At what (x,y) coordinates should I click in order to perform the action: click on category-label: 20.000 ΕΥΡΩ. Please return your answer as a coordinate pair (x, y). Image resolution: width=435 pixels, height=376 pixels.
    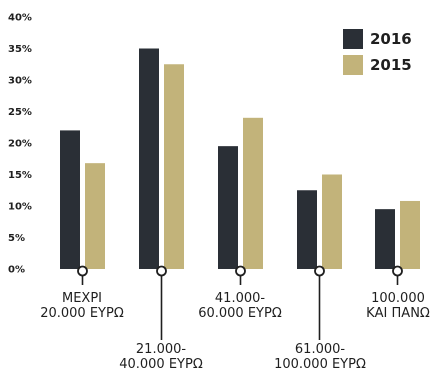
    Looking at the image, I should click on (82, 313).